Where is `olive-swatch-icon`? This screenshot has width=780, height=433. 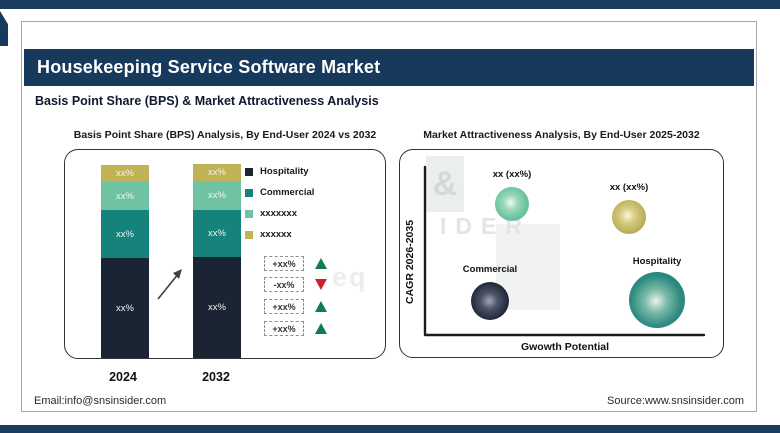 olive-swatch-icon is located at coordinates (249, 234).